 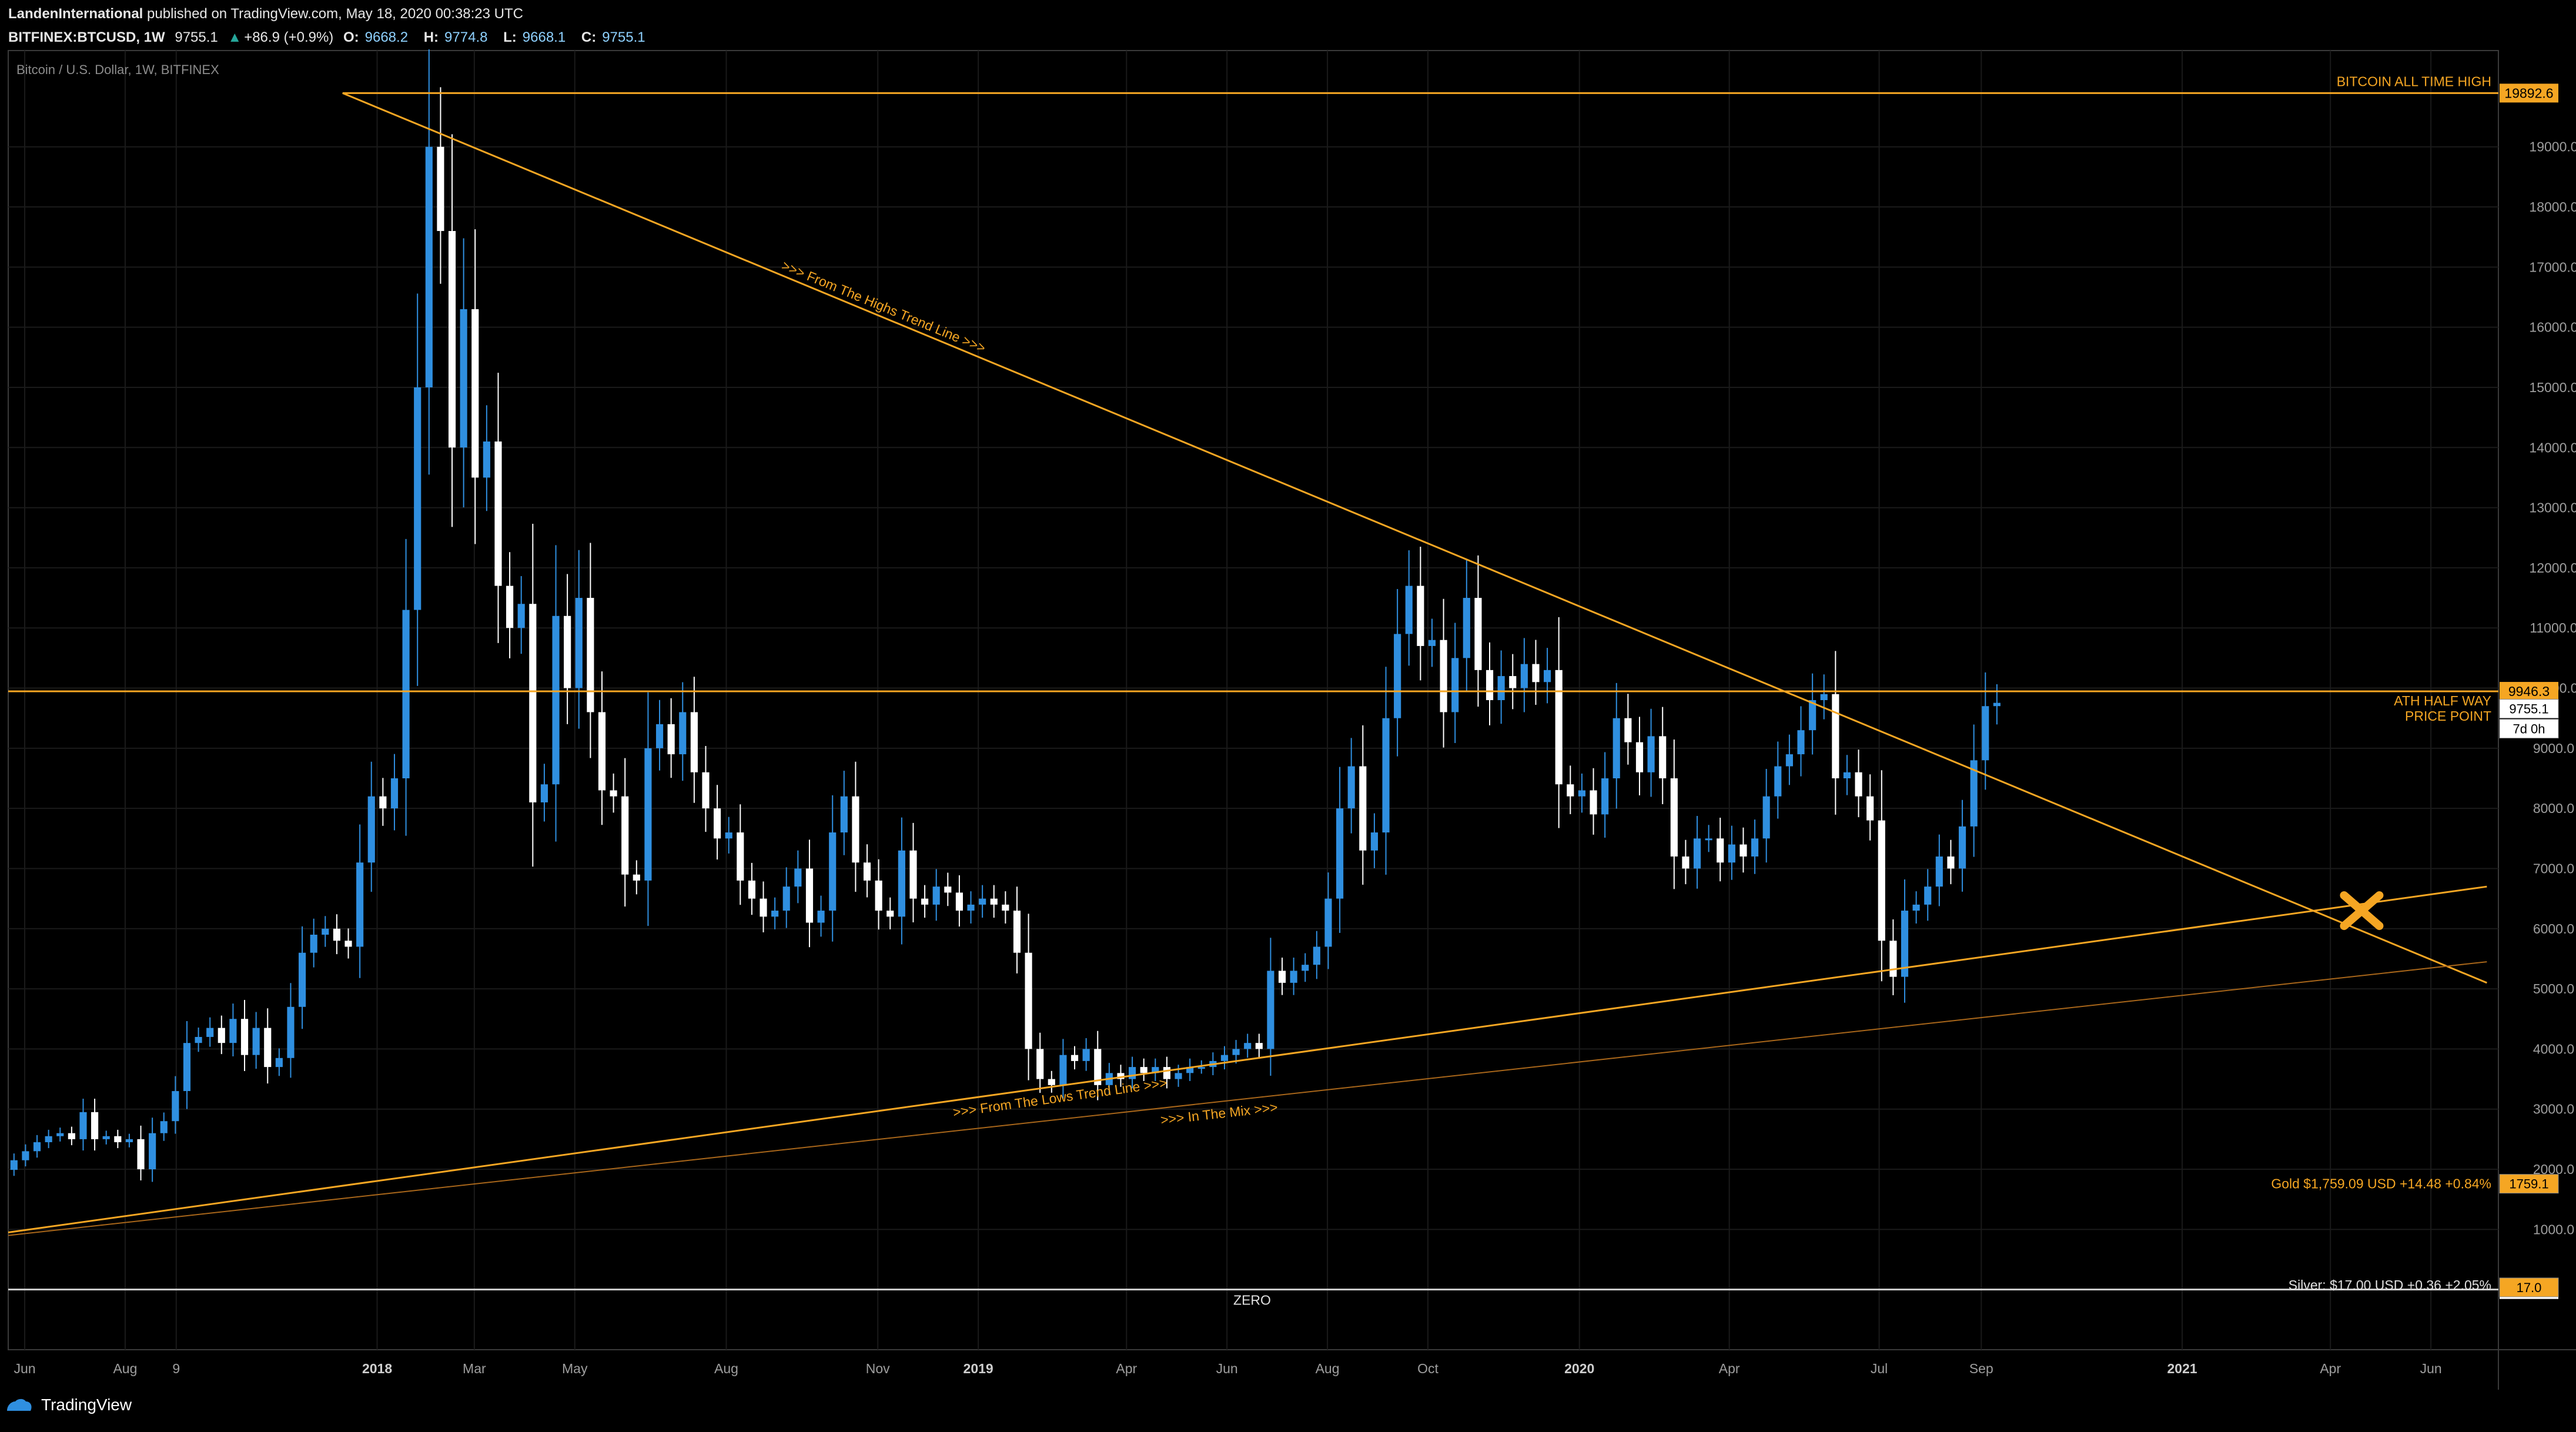 I want to click on author-name: LandenInternational, so click(x=75, y=14).